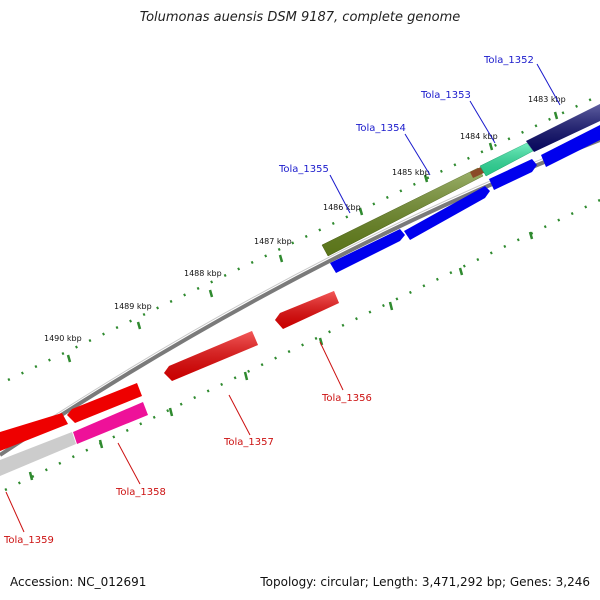  I want to click on label-tola-1356: Tola_1356, so click(346, 398).